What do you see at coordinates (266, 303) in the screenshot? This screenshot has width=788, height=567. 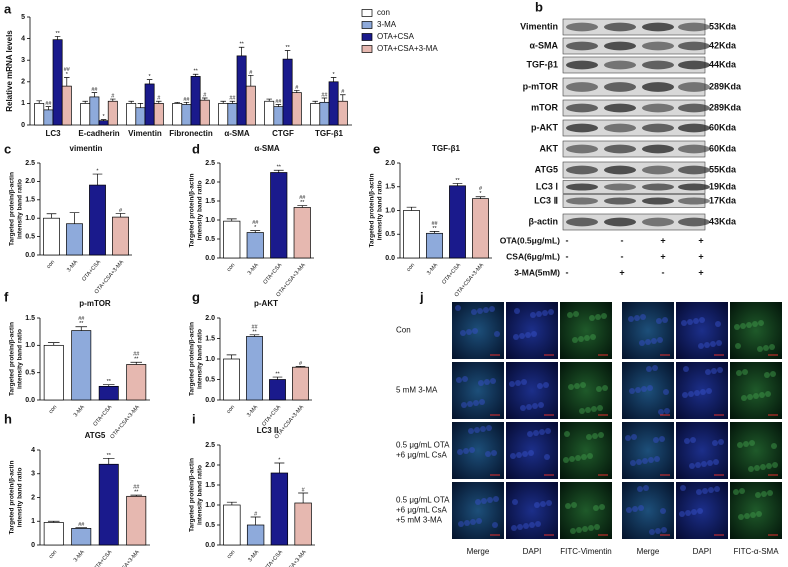 I see `chart-title: p-AKT` at bounding box center [266, 303].